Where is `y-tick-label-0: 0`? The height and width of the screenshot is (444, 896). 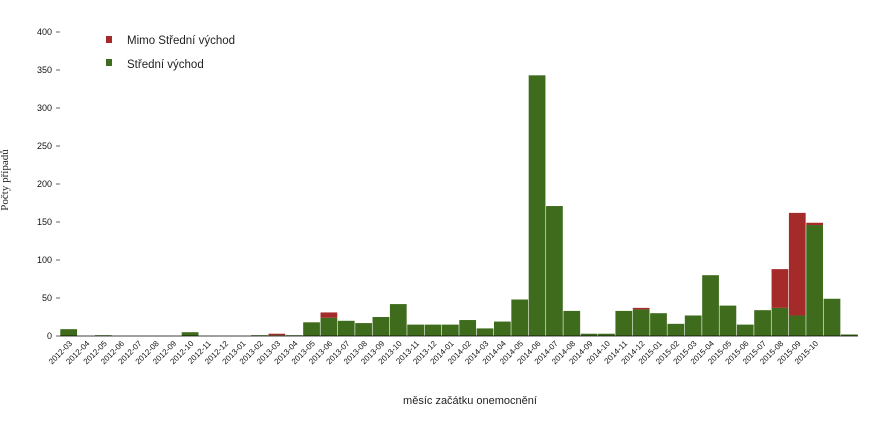
y-tick-label-0: 0 is located at coordinates (49, 336).